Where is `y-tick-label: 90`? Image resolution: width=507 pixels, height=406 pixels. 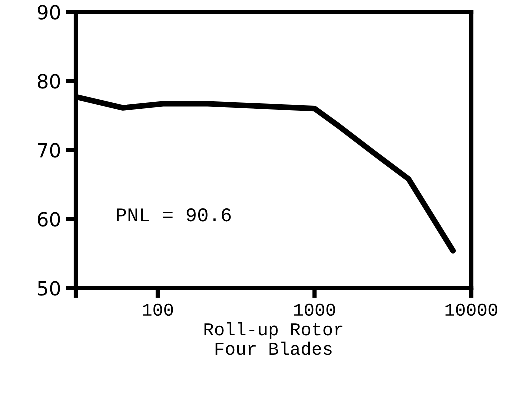 y-tick-label: 90 is located at coordinates (49, 12).